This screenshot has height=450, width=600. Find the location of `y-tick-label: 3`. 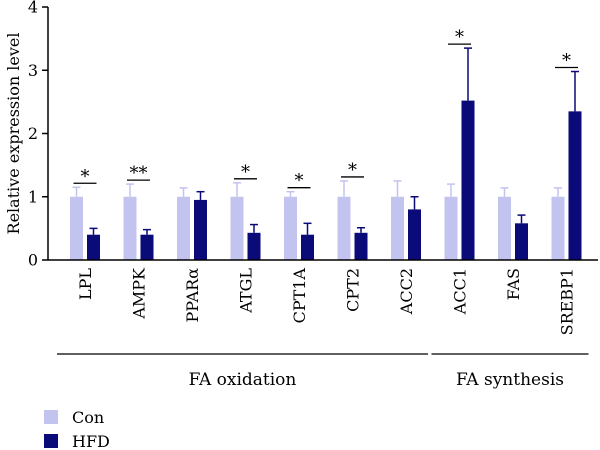

y-tick-label: 3 is located at coordinates (33, 70).